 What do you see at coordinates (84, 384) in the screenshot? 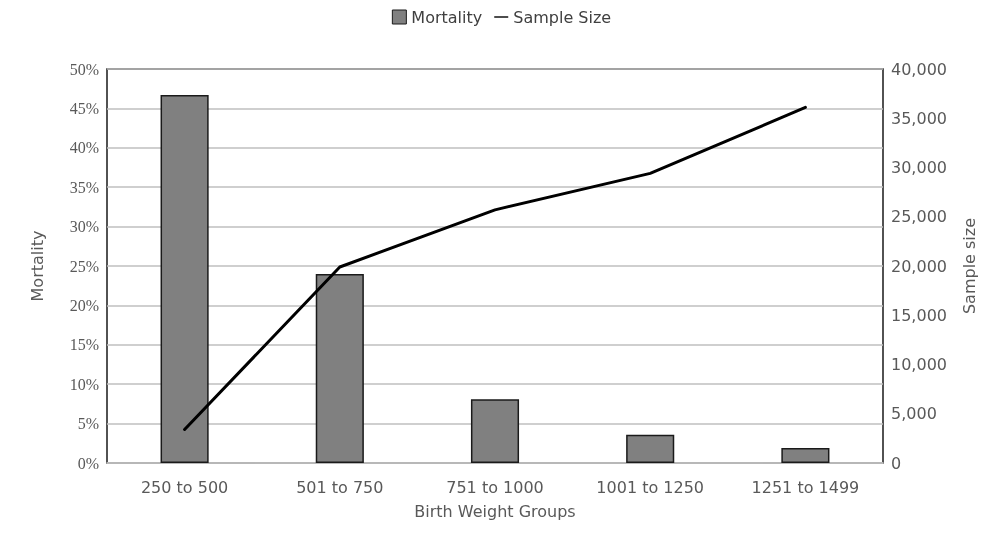
I see `y-tick-label: 10%` at bounding box center [84, 384].